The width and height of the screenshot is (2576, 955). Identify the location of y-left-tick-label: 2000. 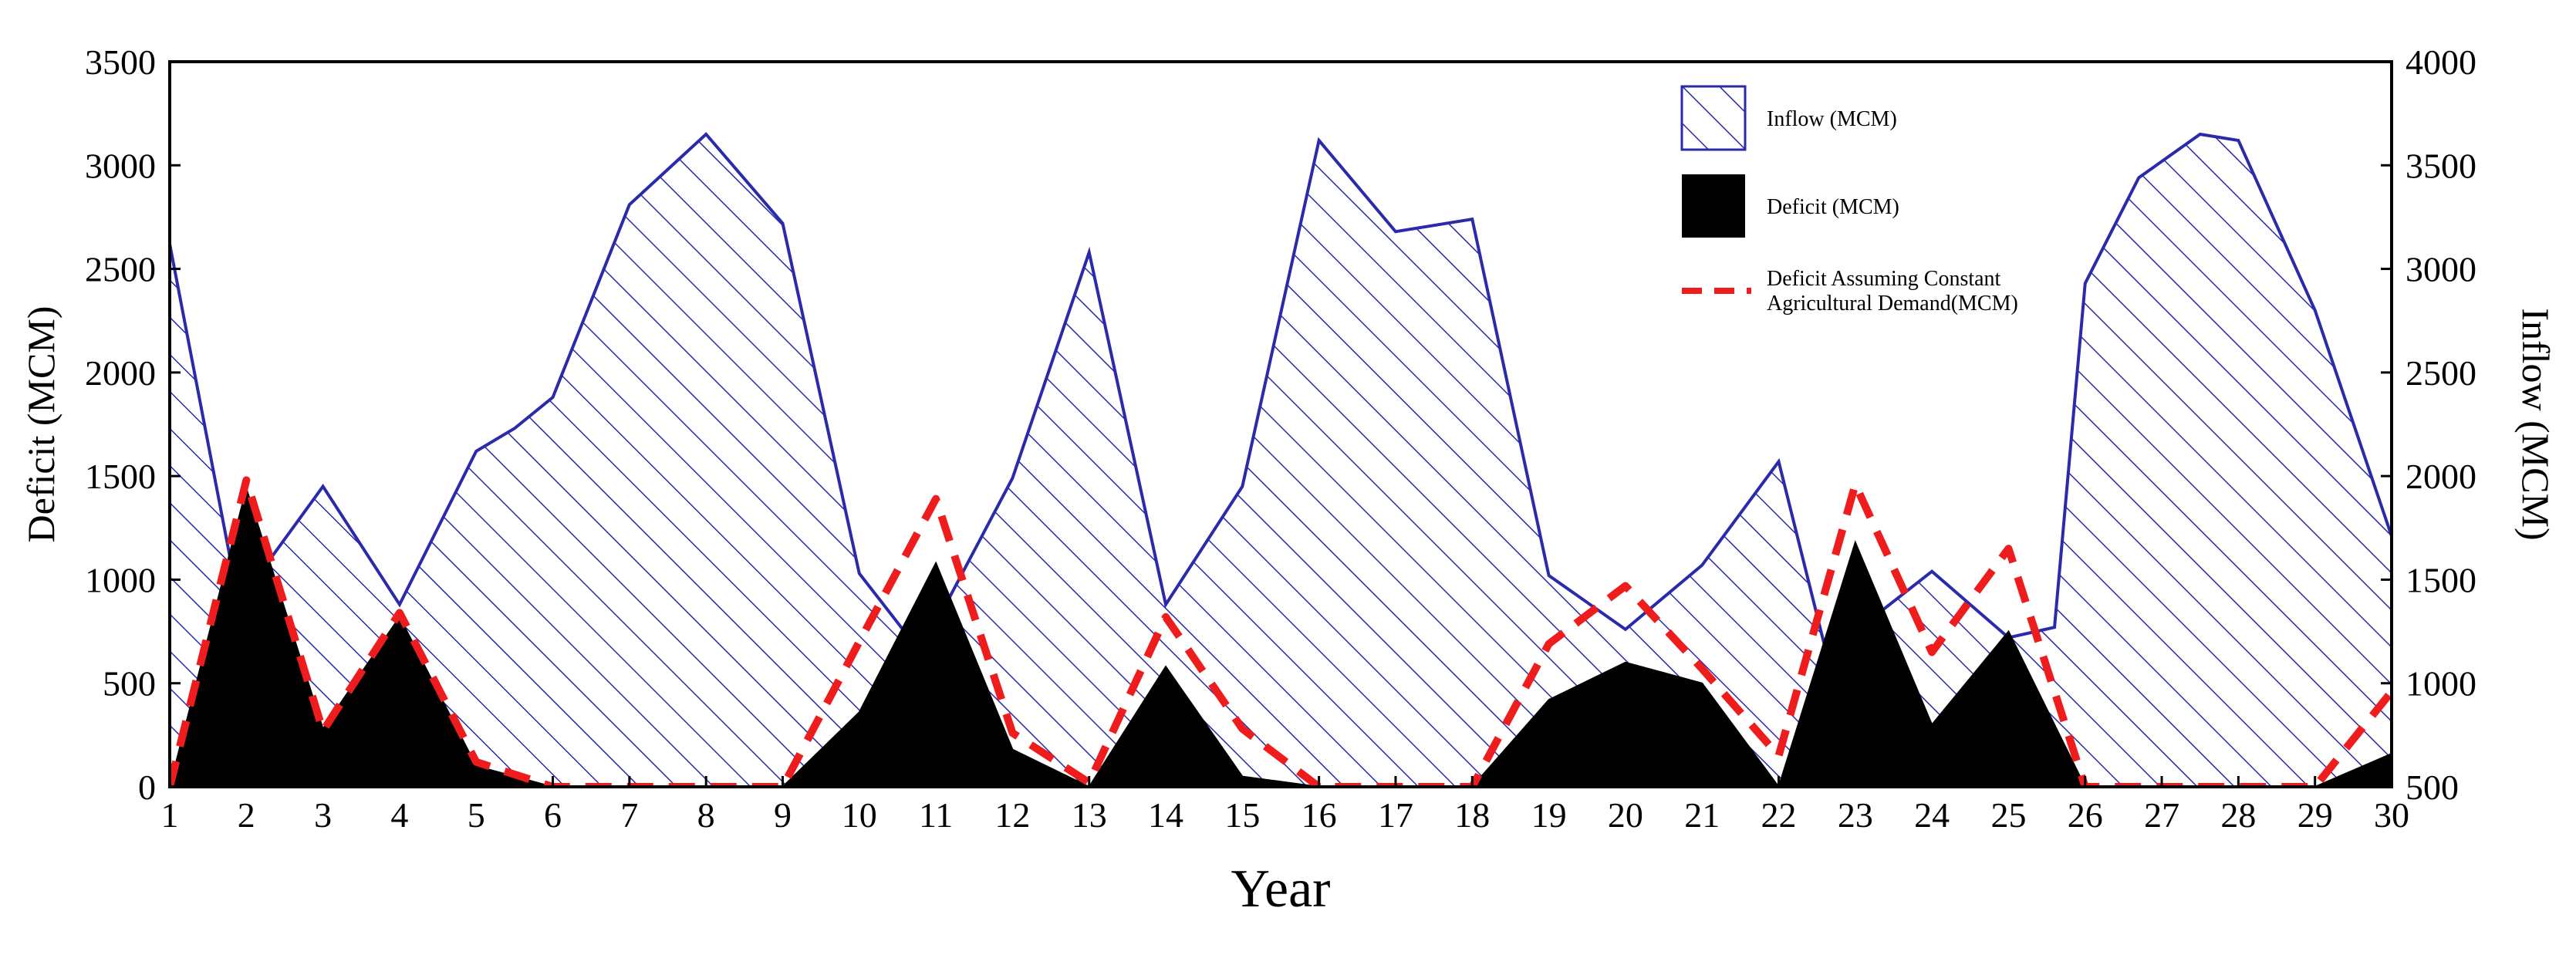
(121, 373).